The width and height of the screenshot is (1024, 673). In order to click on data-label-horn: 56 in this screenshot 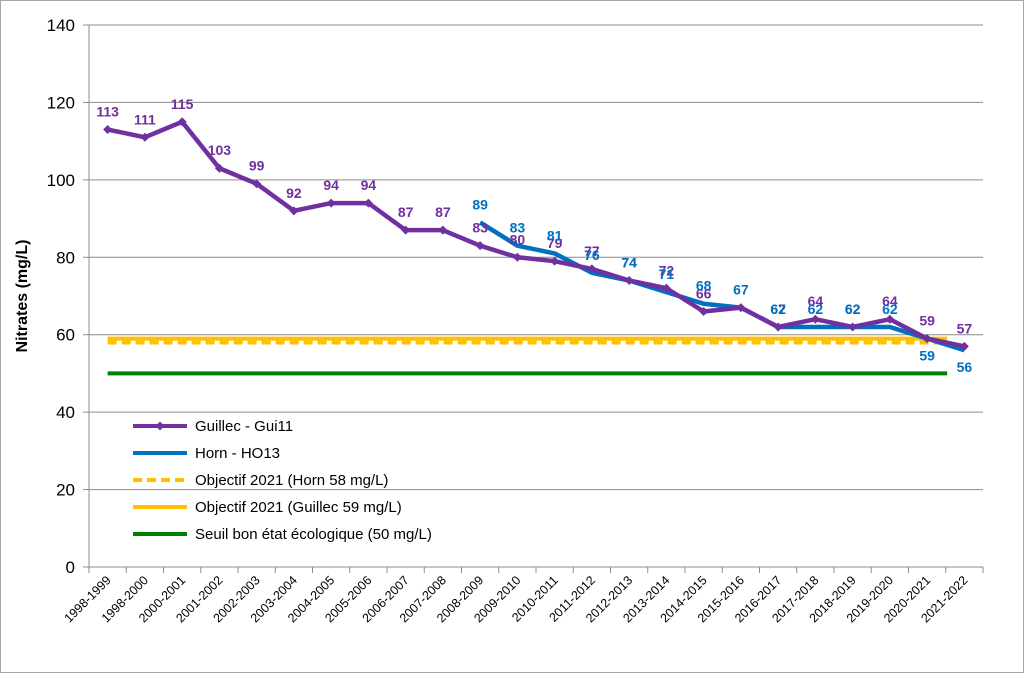, I will do `click(965, 367)`.